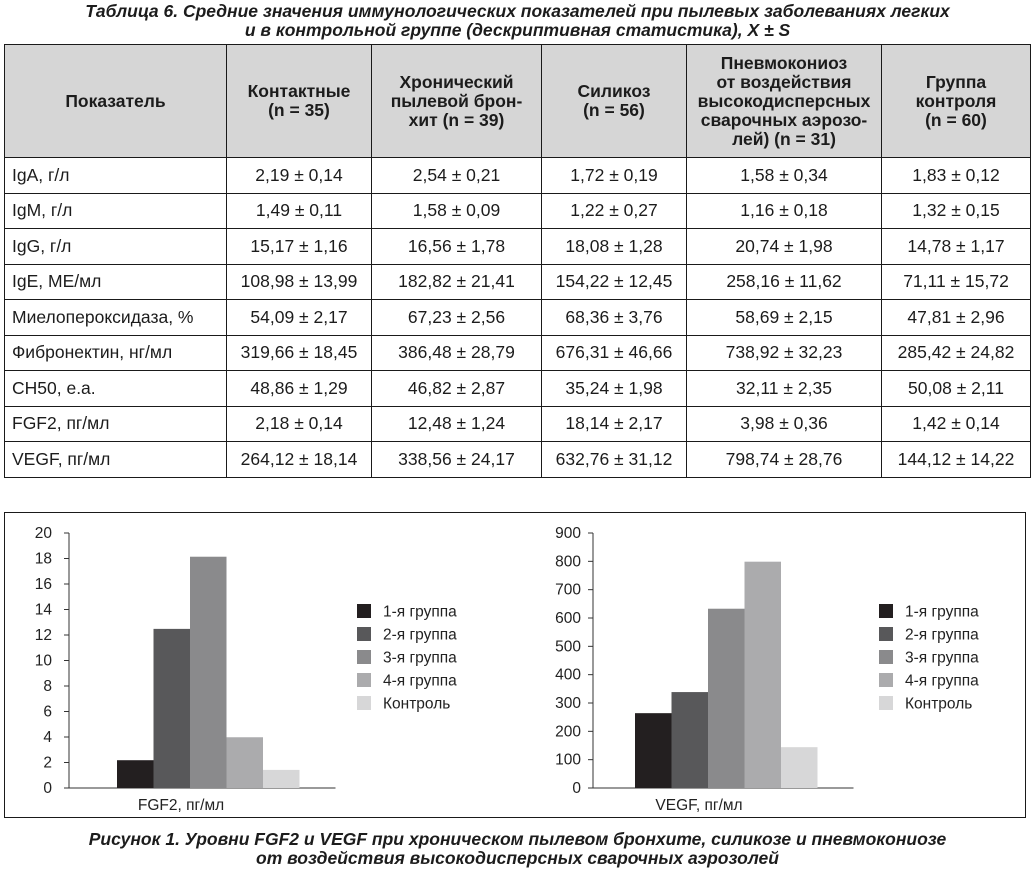 This screenshot has width=1035, height=873. What do you see at coordinates (115, 423) in the screenshot?
I see `row-label-cell: FGF2, пг/мл` at bounding box center [115, 423].